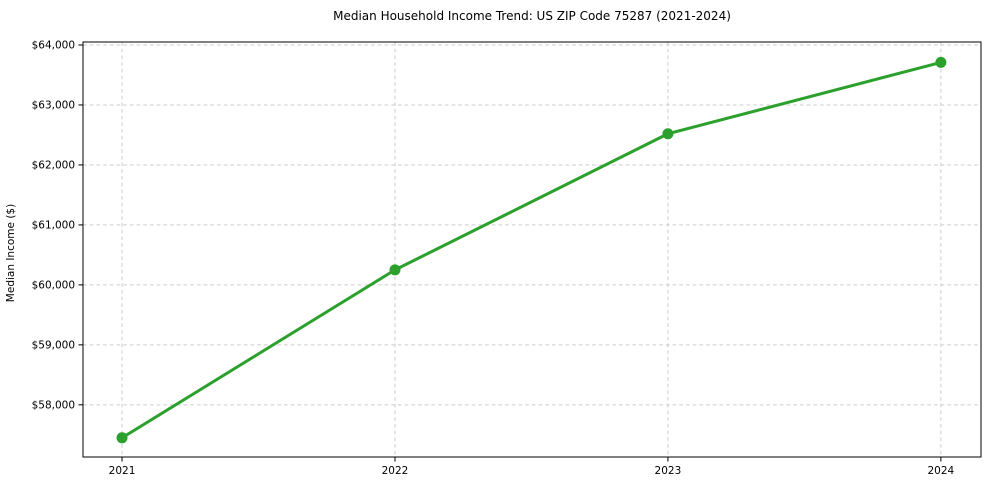 This screenshot has height=490, width=989. What do you see at coordinates (53, 406) in the screenshot?
I see `y-tick-label: $58,000` at bounding box center [53, 406].